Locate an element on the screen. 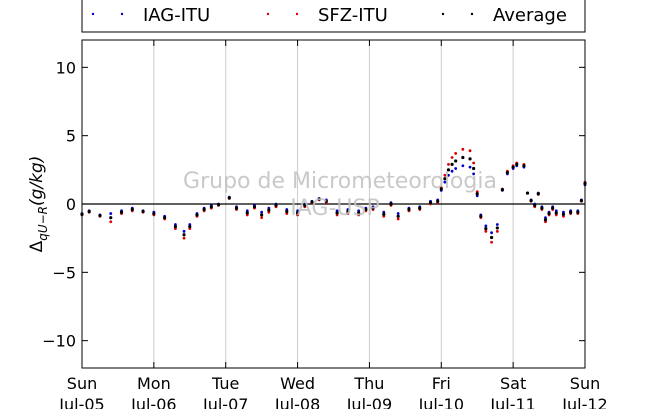 Image resolution: width=650 pixels, height=409 pixels. x-tick-label-date-1: Jul-06 is located at coordinates (153, 402).